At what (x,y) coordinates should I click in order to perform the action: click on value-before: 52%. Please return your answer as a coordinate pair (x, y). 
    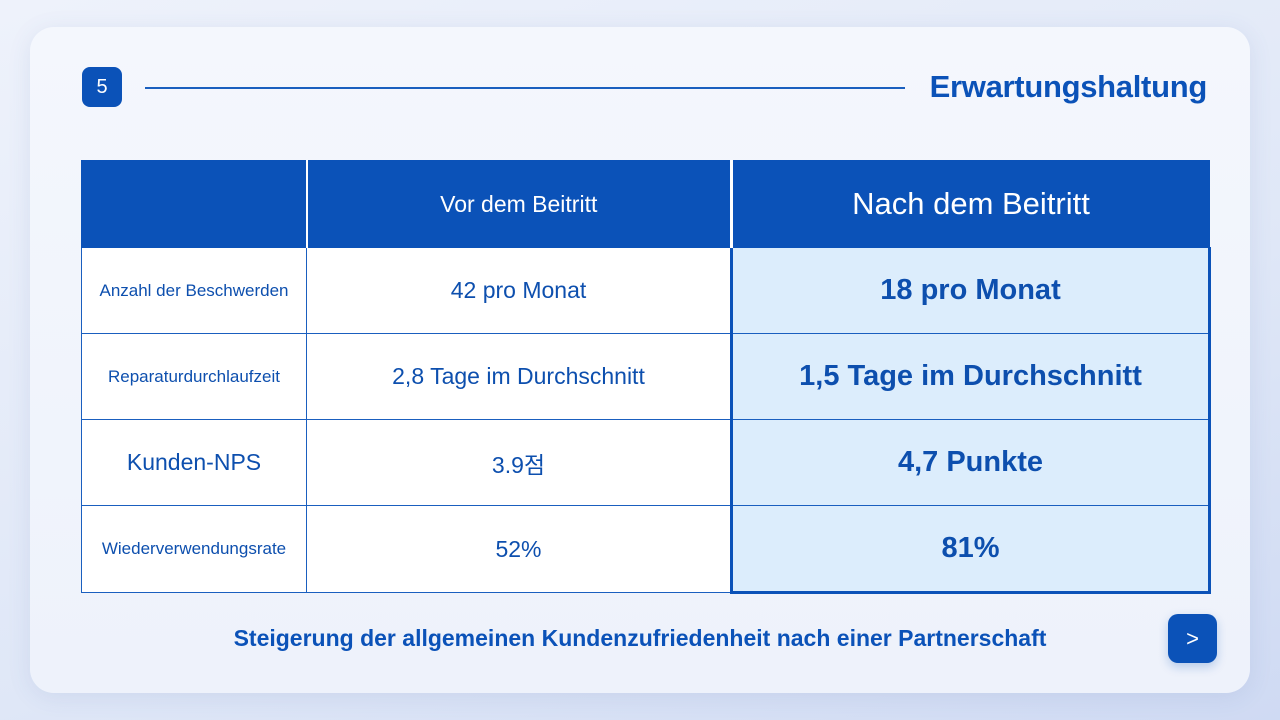
    Looking at the image, I should click on (519, 549).